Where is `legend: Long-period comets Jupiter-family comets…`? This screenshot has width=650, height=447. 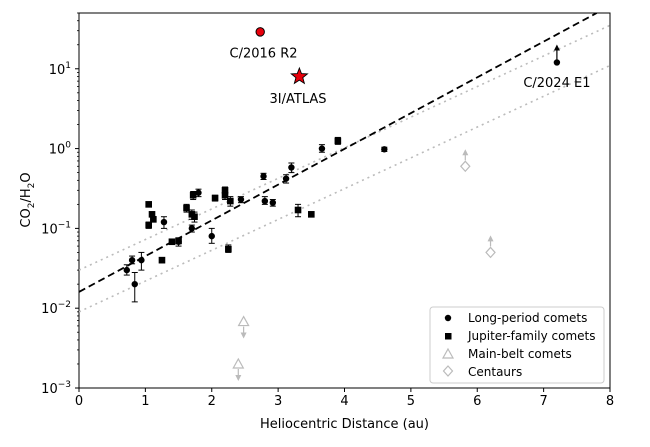 legend: Long-period comets Jupiter-family comets… is located at coordinates (517, 345).